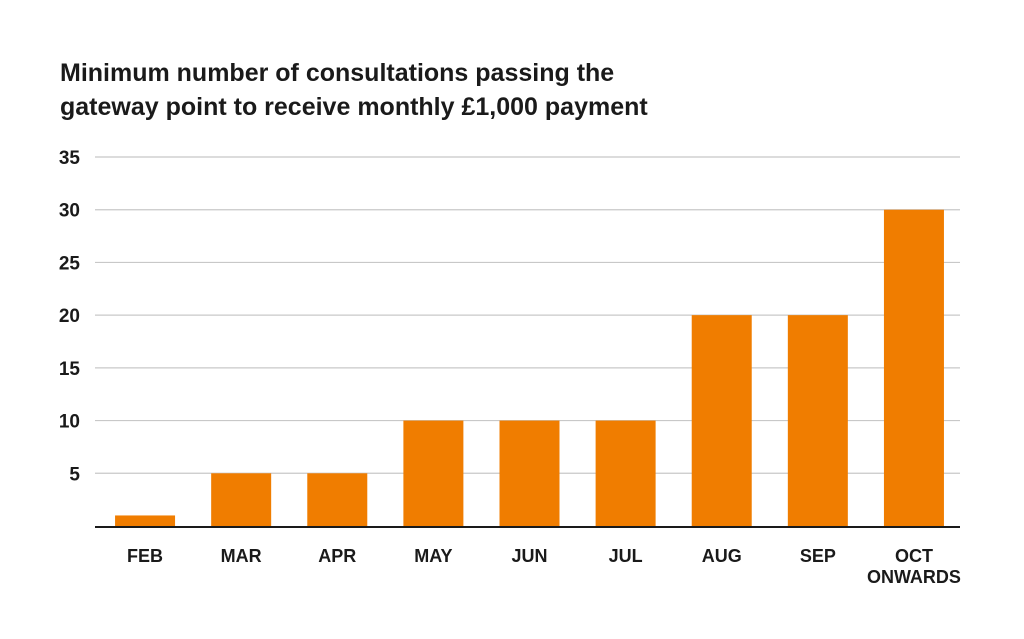 Image resolution: width=1024 pixels, height=639 pixels. I want to click on x-category-label: JUN, so click(529, 556).